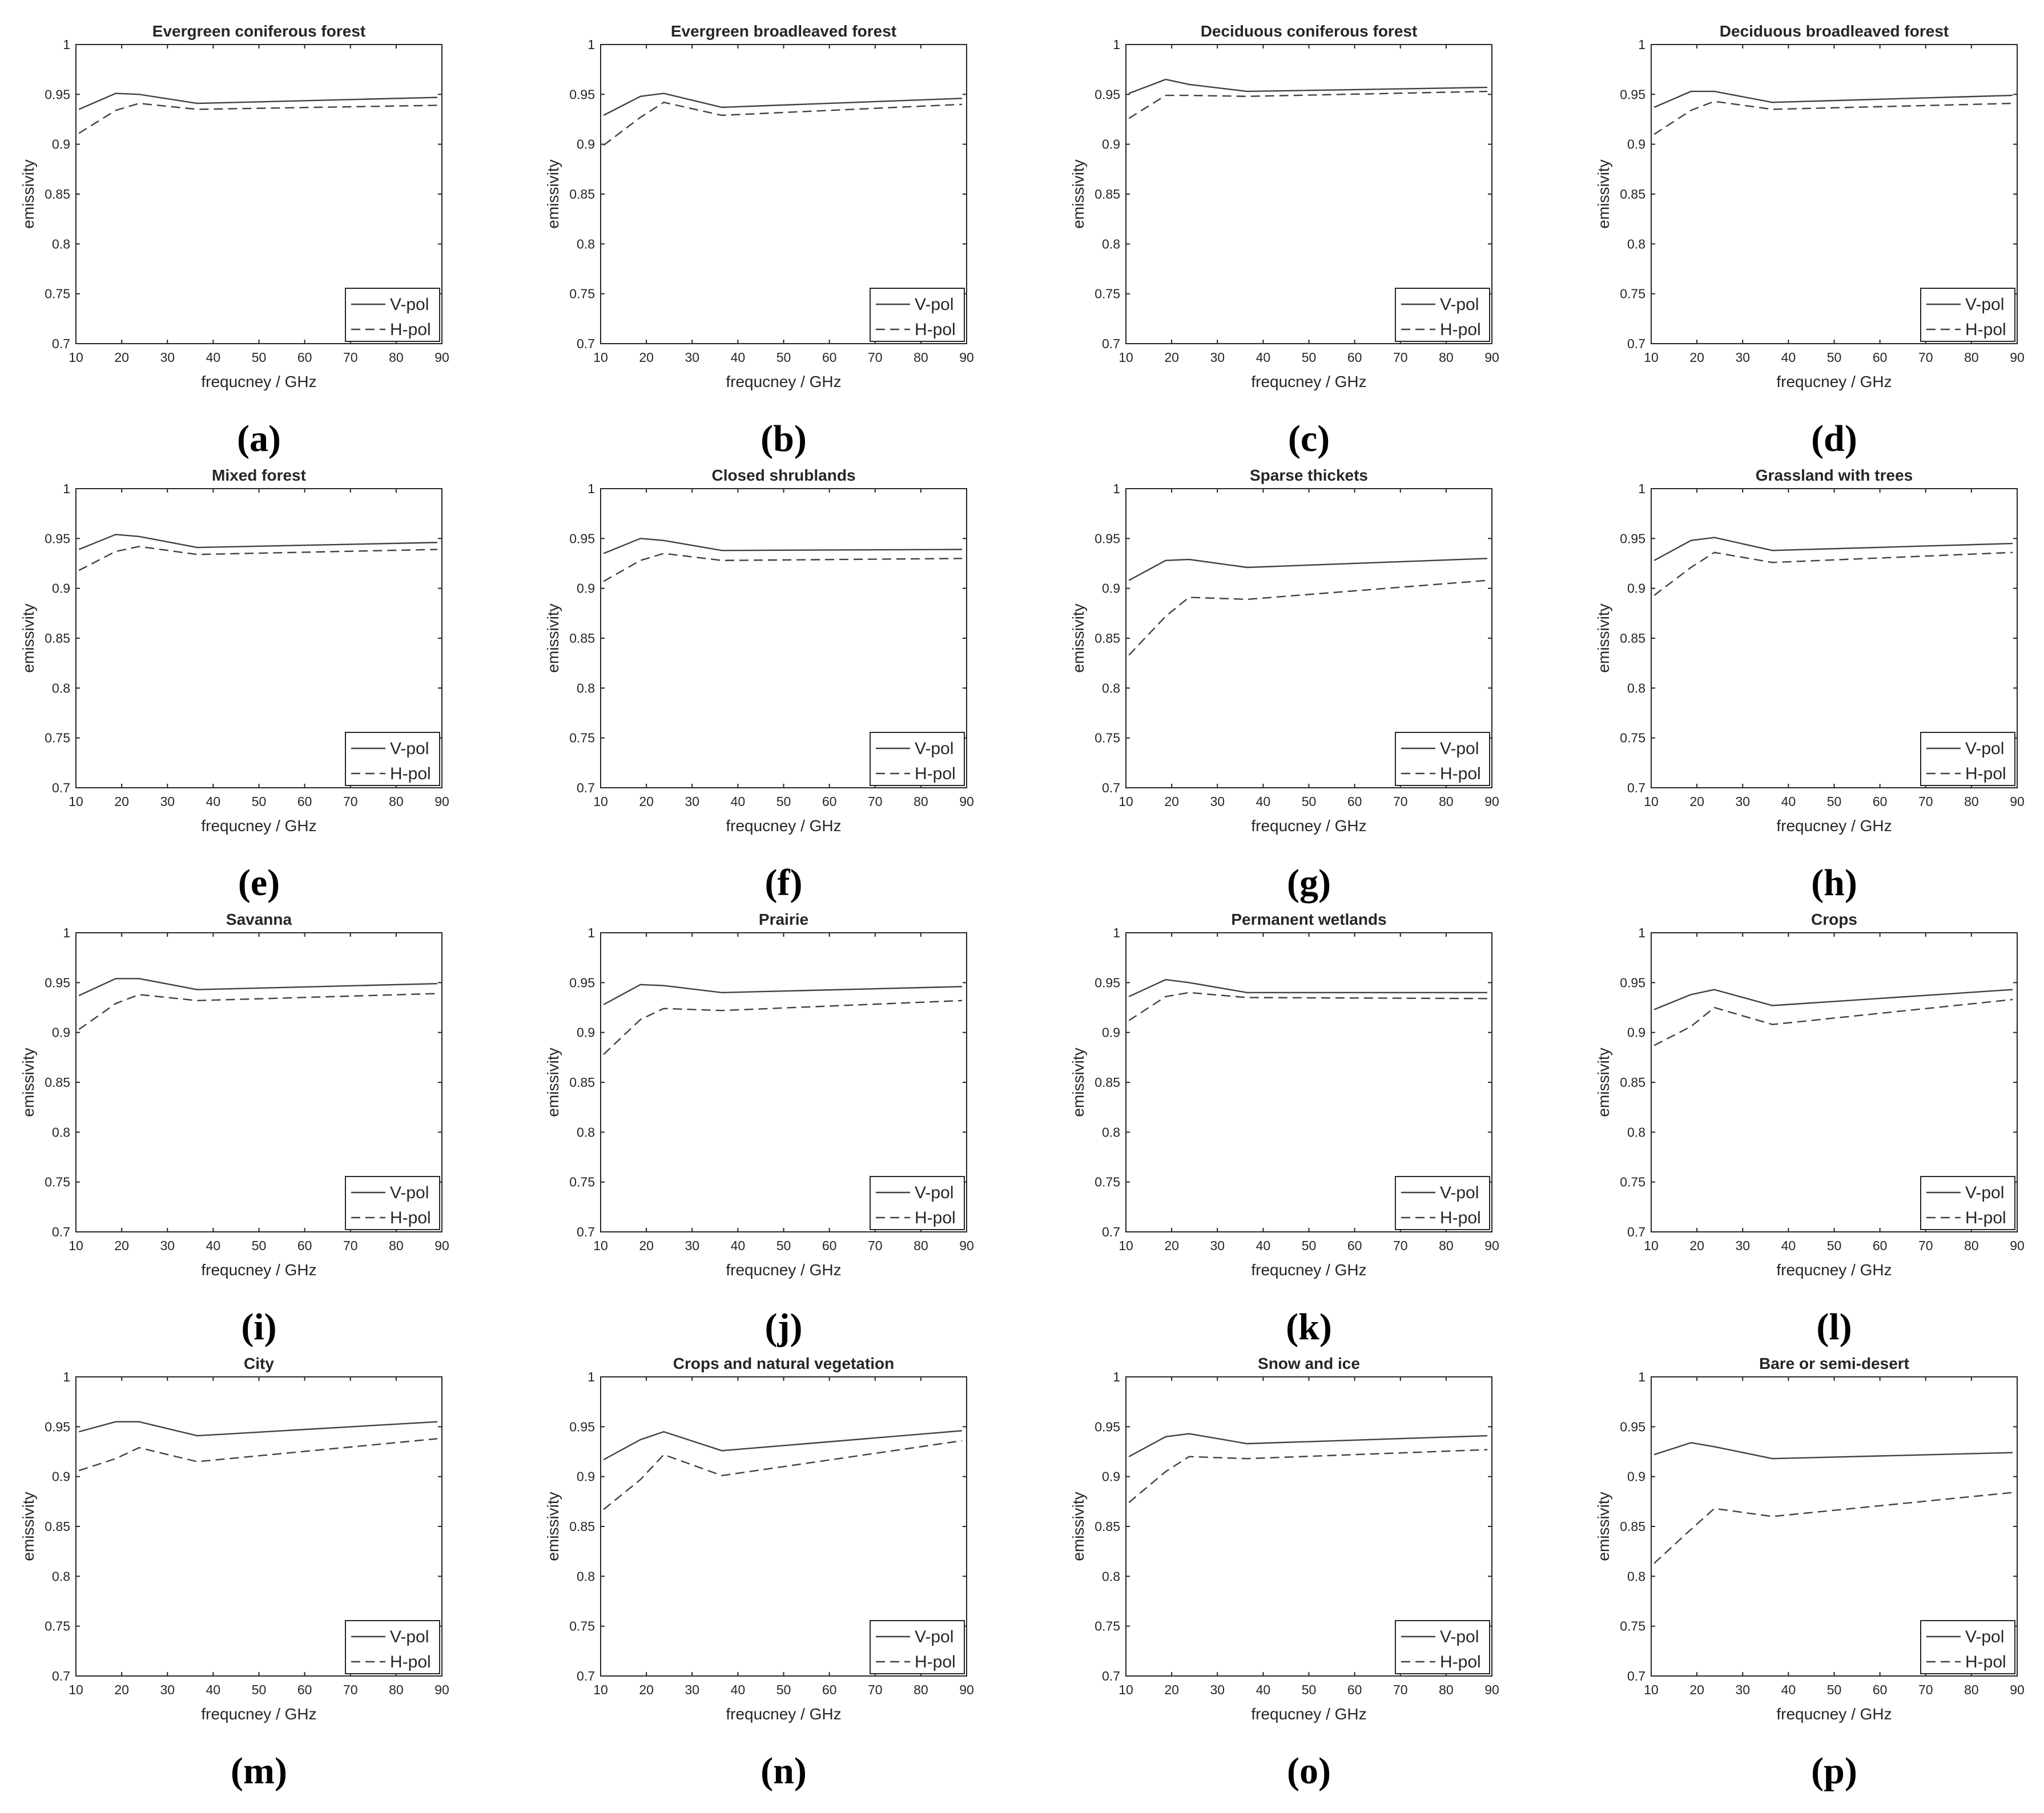  Describe the element at coordinates (259, 1363) in the screenshot. I see `plot-title: City` at that location.